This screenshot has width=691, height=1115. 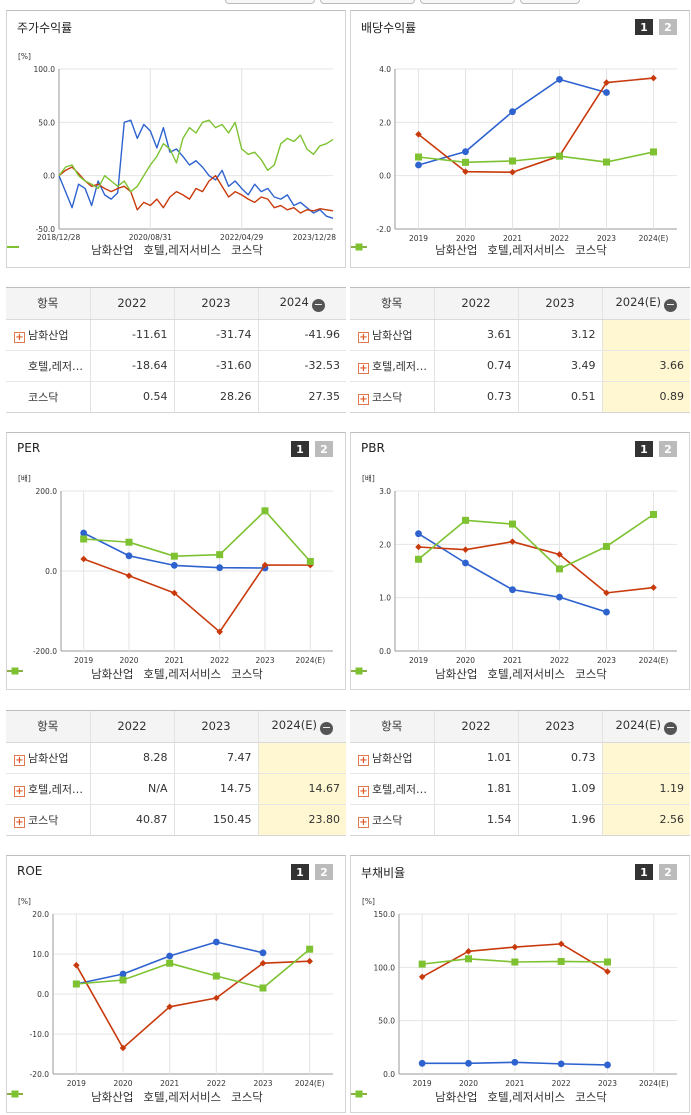 I want to click on y-tick-label: 0.0, so click(x=51, y=571).